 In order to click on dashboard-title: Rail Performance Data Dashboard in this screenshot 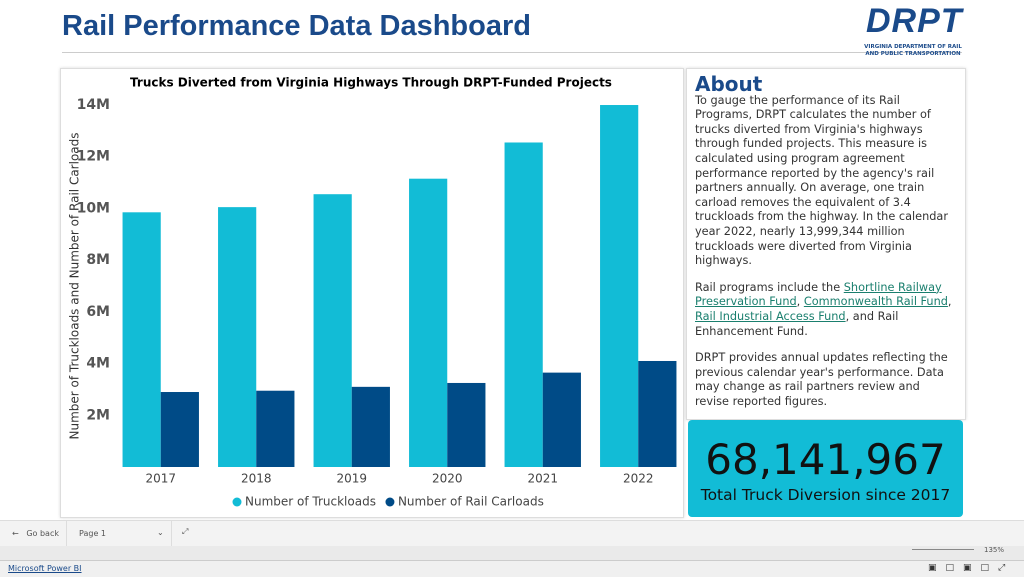, I will do `click(296, 26)`.